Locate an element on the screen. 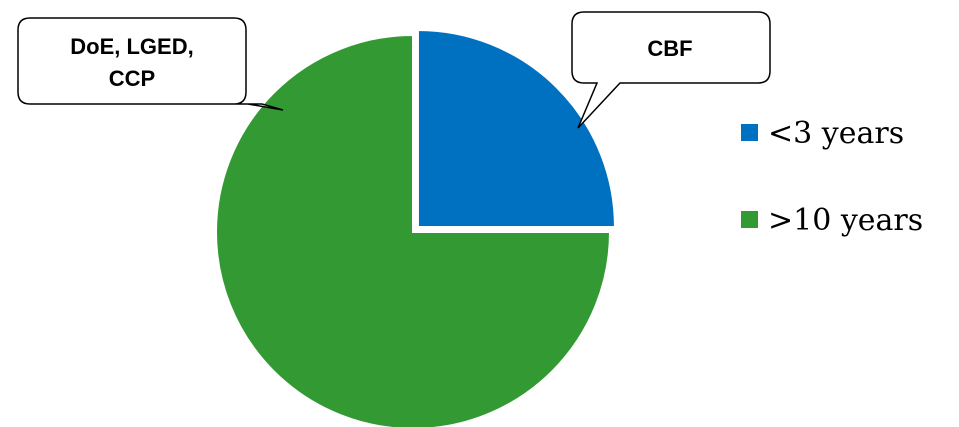  legend-swatch-gt10 is located at coordinates (749, 219).